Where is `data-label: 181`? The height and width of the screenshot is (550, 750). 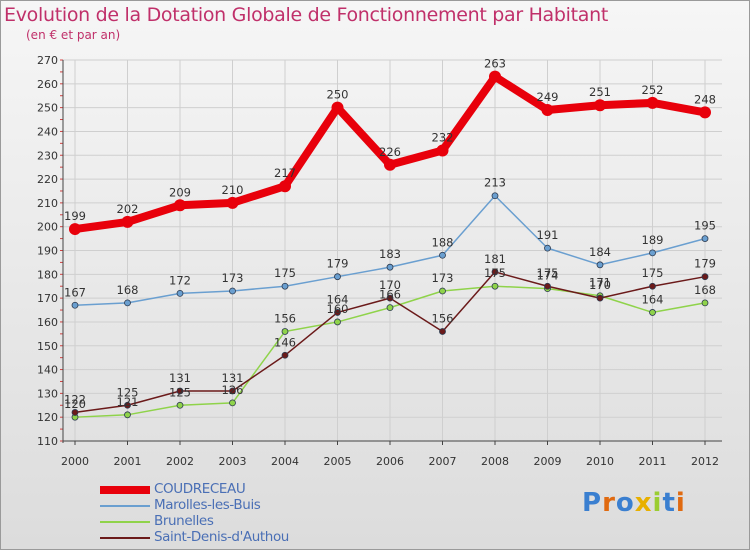
data-label: 181 is located at coordinates (495, 259).